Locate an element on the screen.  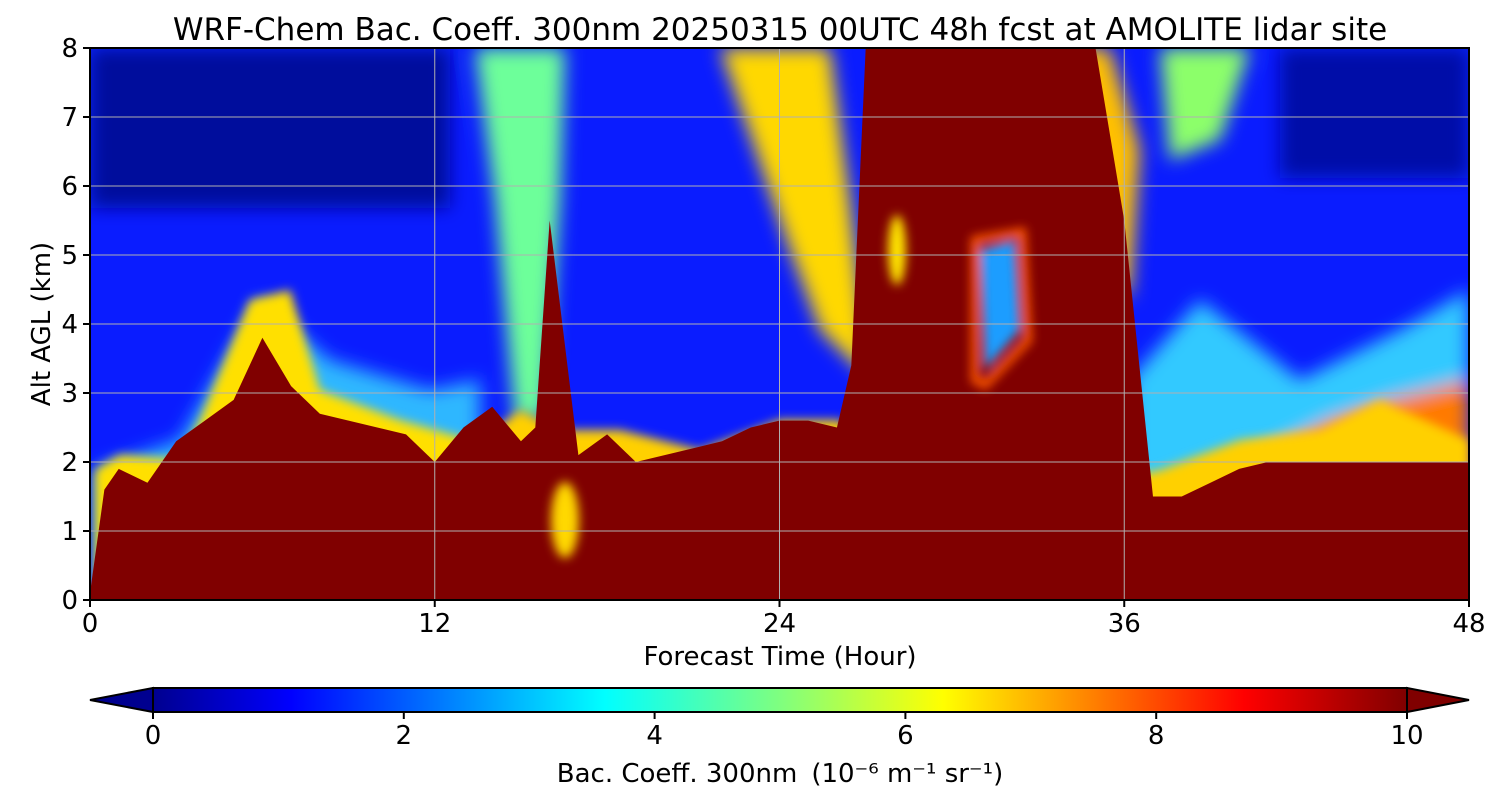
plume-25h is located at coordinates (795, 214).